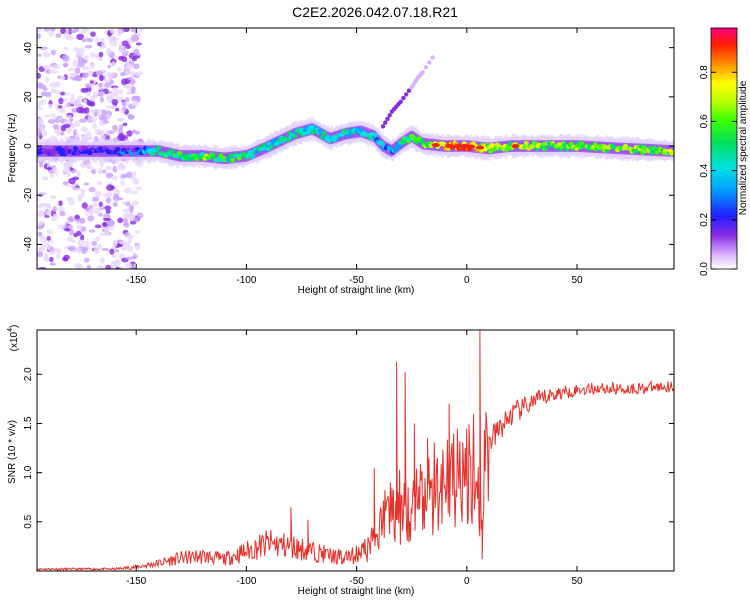  Describe the element at coordinates (704, 219) in the screenshot. I see `colorbar-tick-label: 0.2` at that location.